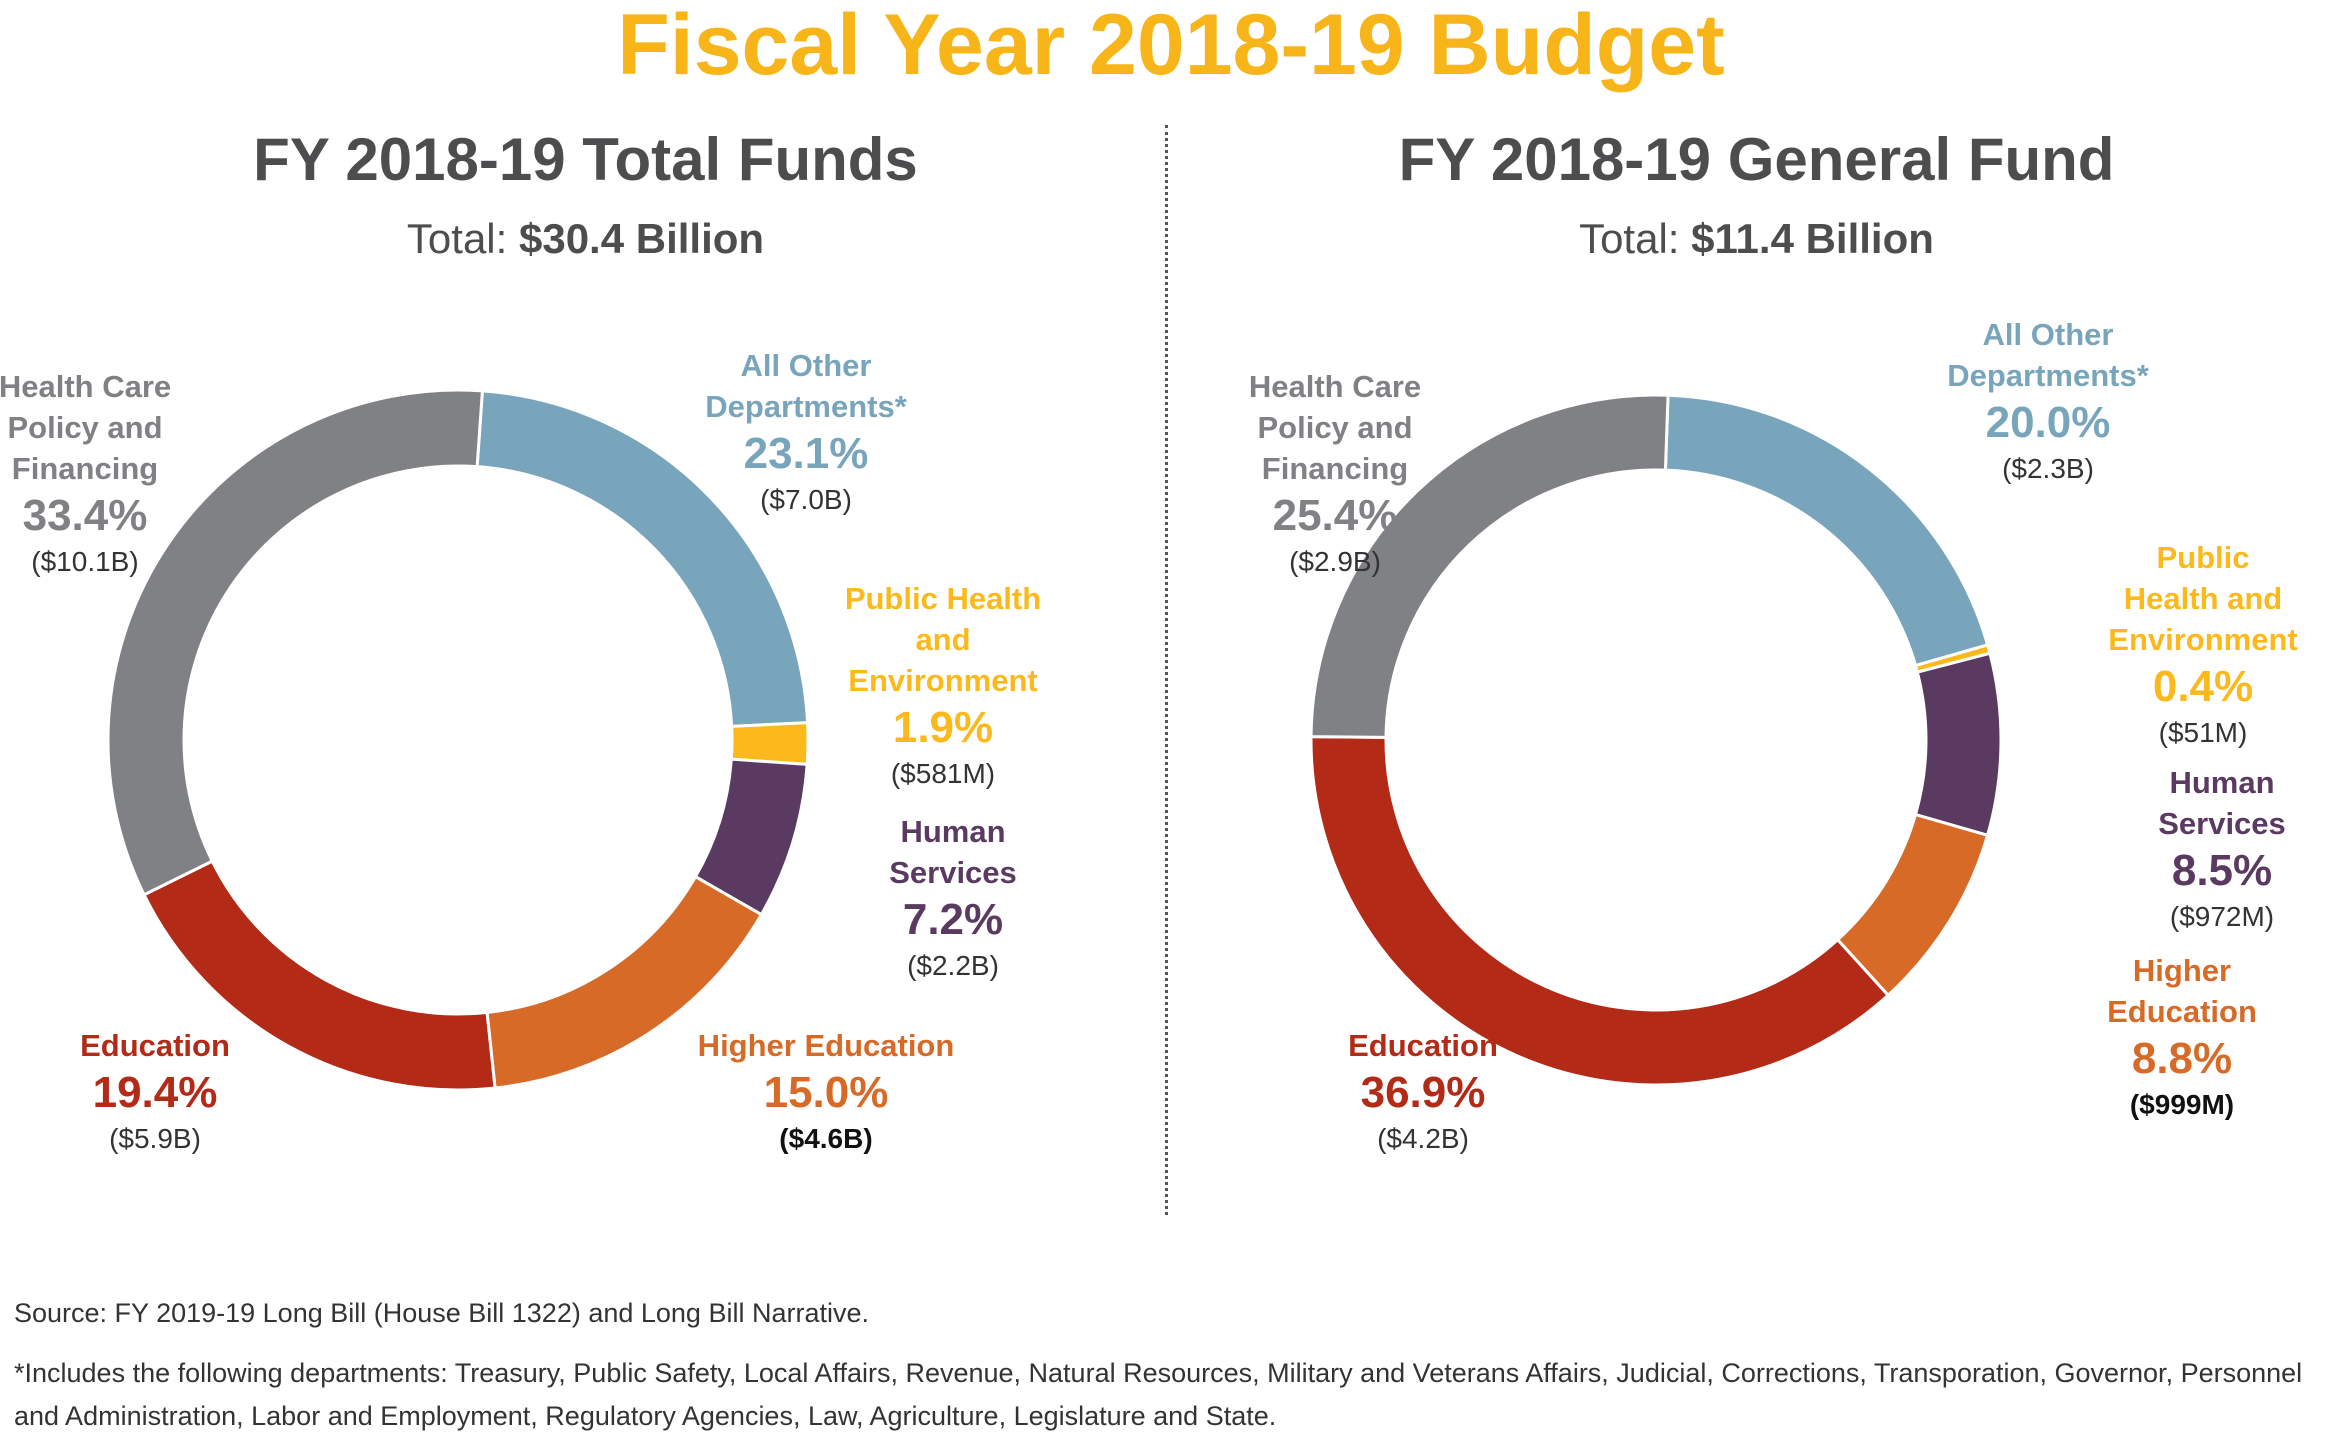  Describe the element at coordinates (2048, 422) in the screenshot. I see `slice-percent: 20.0%` at that location.